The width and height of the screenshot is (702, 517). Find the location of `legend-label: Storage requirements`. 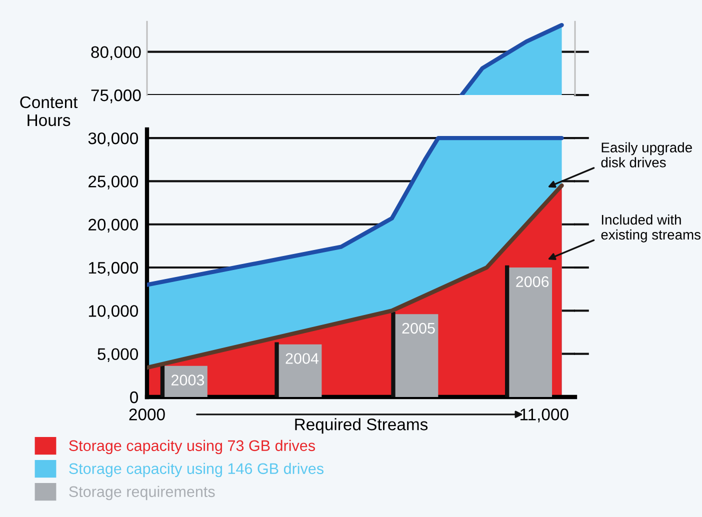

legend-label: Storage requirements is located at coordinates (142, 493).